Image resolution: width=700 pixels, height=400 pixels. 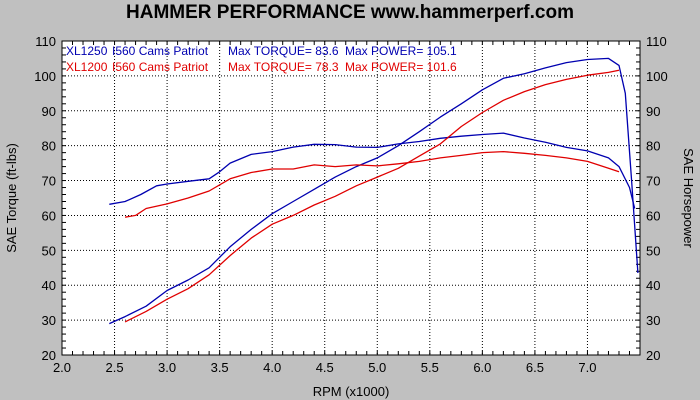 What do you see at coordinates (535, 367) in the screenshot?
I see `x-tick-label: 6.5` at bounding box center [535, 367].